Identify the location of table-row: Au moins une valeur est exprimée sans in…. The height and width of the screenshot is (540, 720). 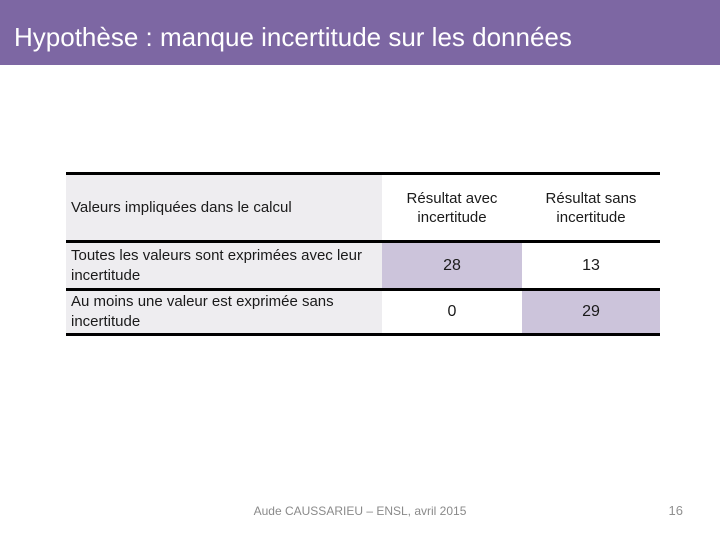
(363, 313).